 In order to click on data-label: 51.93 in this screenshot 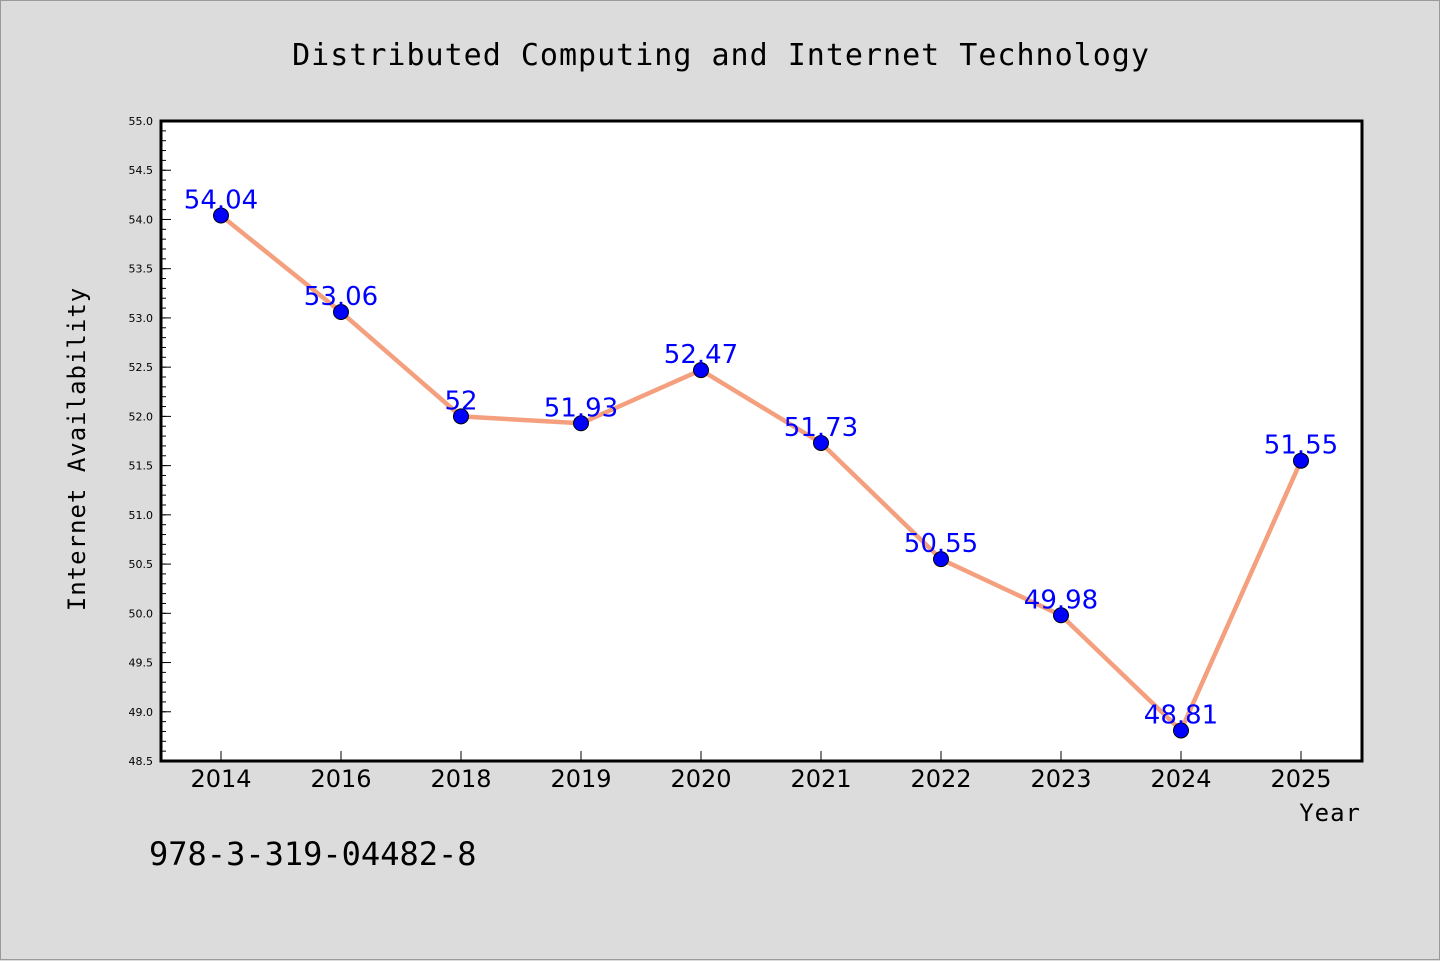, I will do `click(581, 408)`.